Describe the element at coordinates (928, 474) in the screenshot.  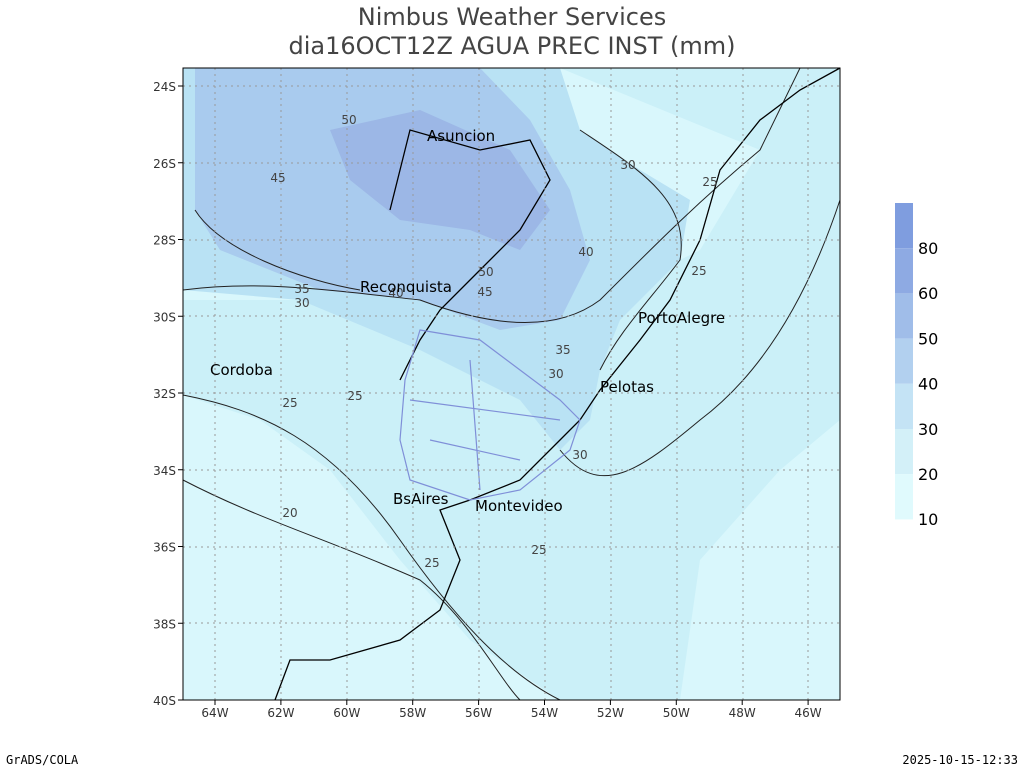
I see `colorbar-label: 20` at that location.